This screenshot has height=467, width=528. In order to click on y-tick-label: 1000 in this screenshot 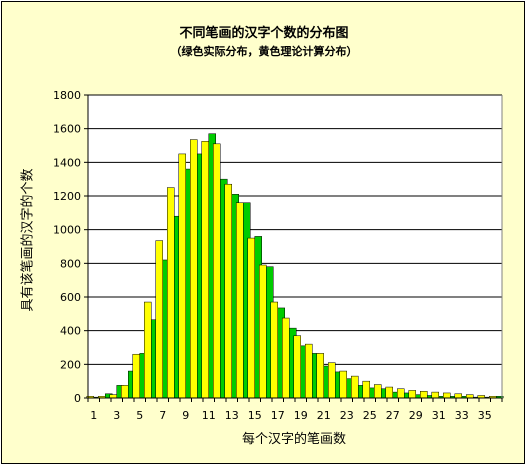, I will do `click(67, 230)`.